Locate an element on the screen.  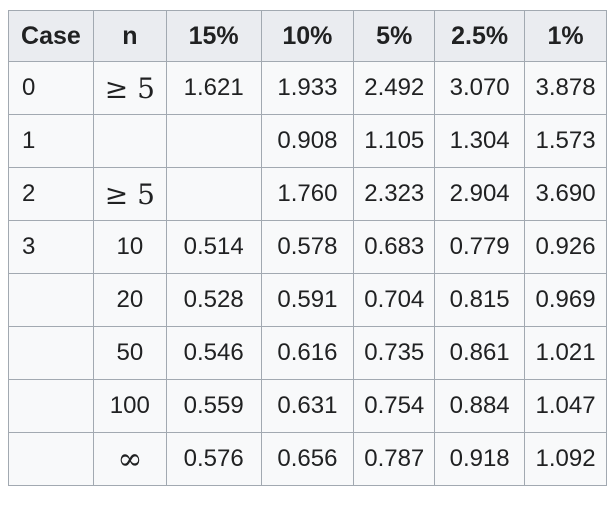
column-header-case: Case is located at coordinates (51, 36).